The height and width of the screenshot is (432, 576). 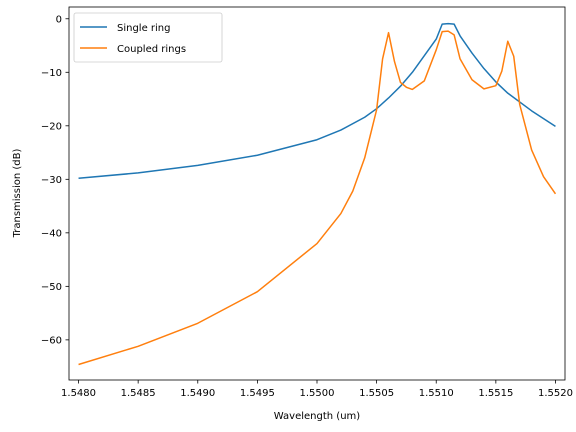 I want to click on legend-box, so click(x=148, y=37).